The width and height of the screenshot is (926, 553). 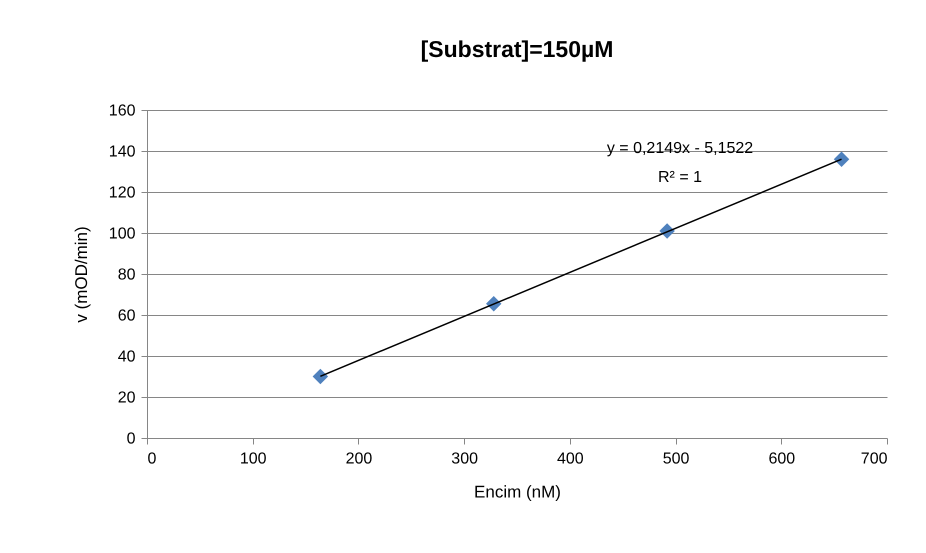 What do you see at coordinates (517, 492) in the screenshot?
I see `x-axis-title: Encim (nM)` at bounding box center [517, 492].